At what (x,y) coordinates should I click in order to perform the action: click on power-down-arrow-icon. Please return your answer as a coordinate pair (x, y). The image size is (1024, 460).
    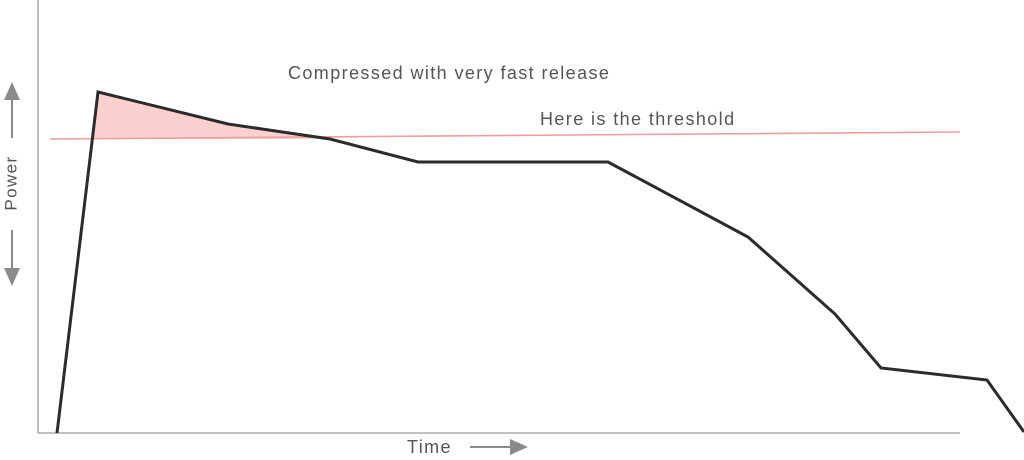
    Looking at the image, I should click on (12, 277).